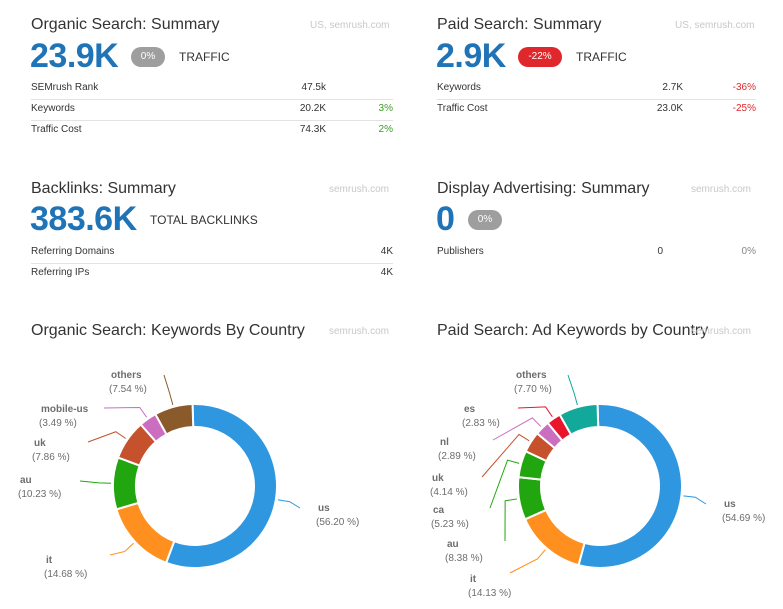 The width and height of the screenshot is (783, 609). What do you see at coordinates (385, 108) in the screenshot?
I see `row-change: 3%` at bounding box center [385, 108].